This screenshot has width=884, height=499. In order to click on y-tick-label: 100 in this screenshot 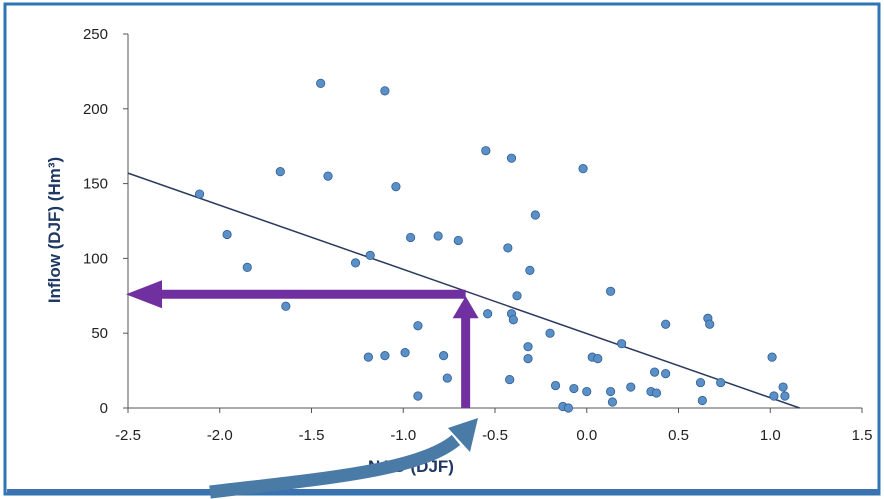, I will do `click(95, 258)`.